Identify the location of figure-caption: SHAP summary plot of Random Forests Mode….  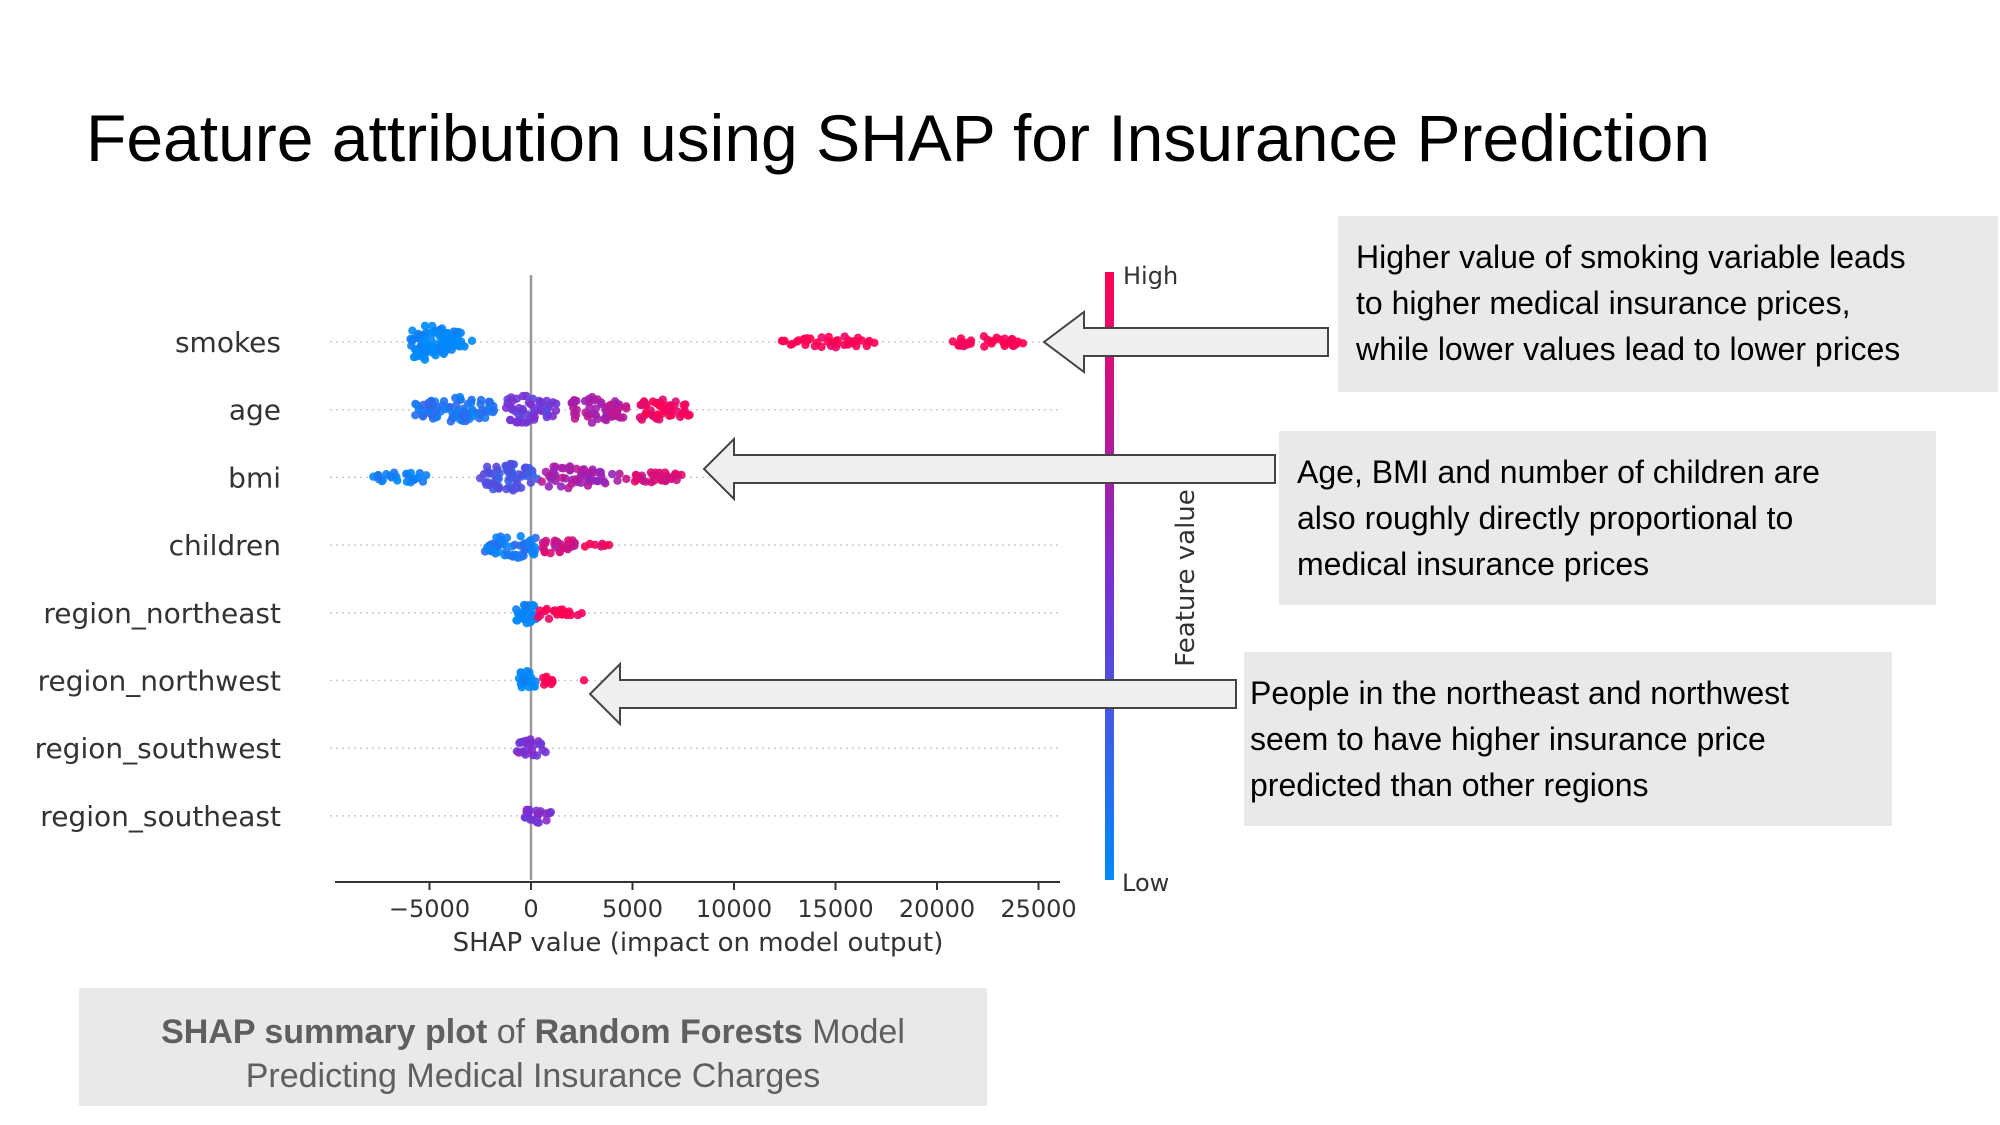
(533, 1047).